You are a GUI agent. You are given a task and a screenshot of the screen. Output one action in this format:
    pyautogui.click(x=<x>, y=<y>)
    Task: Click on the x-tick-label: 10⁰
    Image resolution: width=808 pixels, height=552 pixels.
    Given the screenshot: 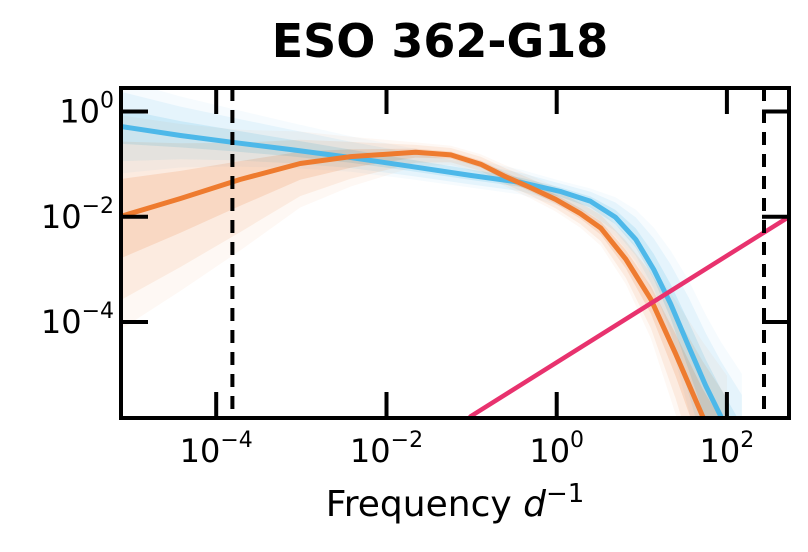 What is the action you would take?
    pyautogui.click(x=556, y=449)
    